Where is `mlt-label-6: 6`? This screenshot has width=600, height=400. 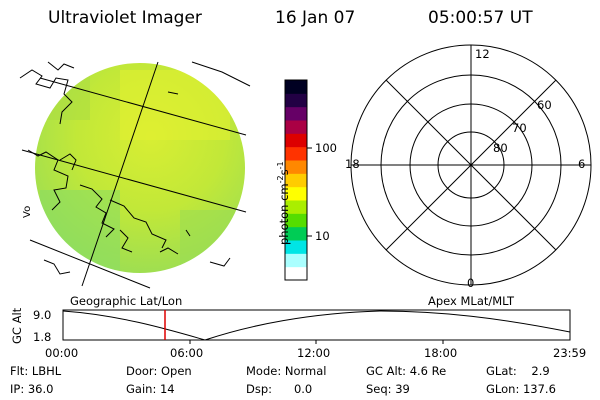 mlt-label-6: 6 is located at coordinates (582, 164).